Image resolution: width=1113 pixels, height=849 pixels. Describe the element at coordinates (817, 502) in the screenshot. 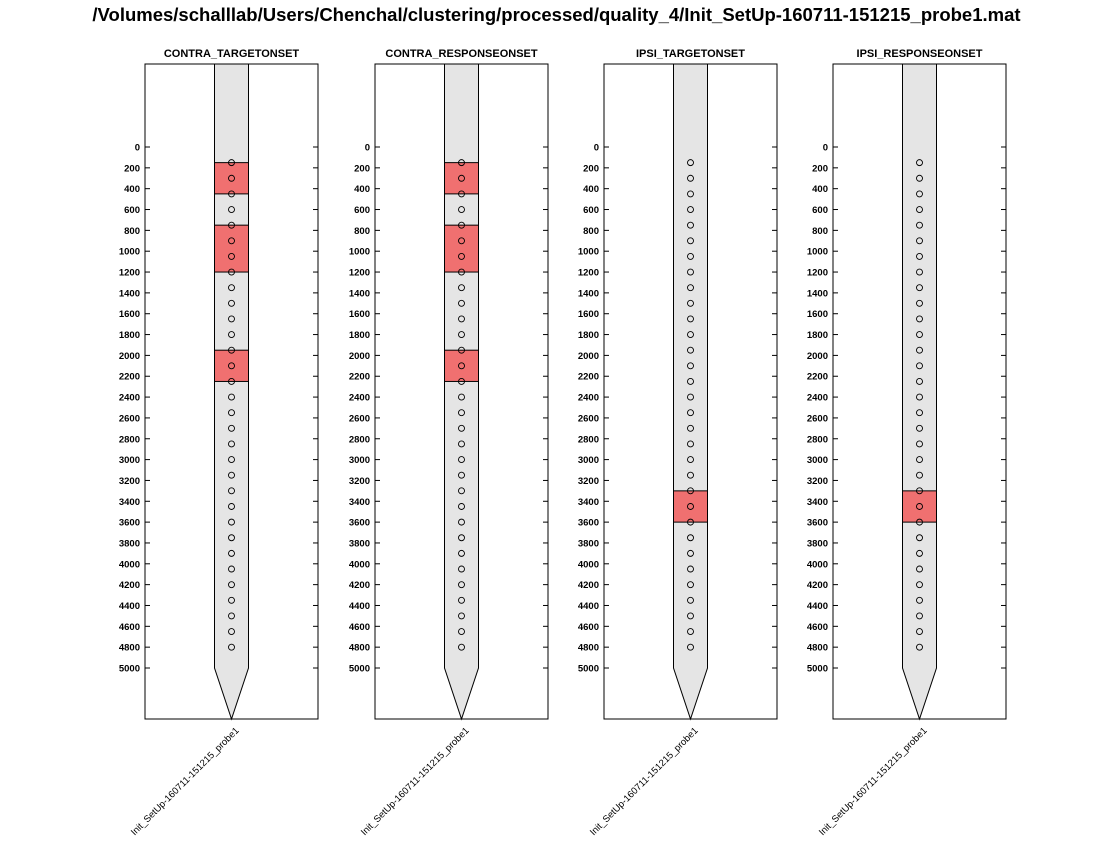

I see `y-tick-label: 3400` at that location.